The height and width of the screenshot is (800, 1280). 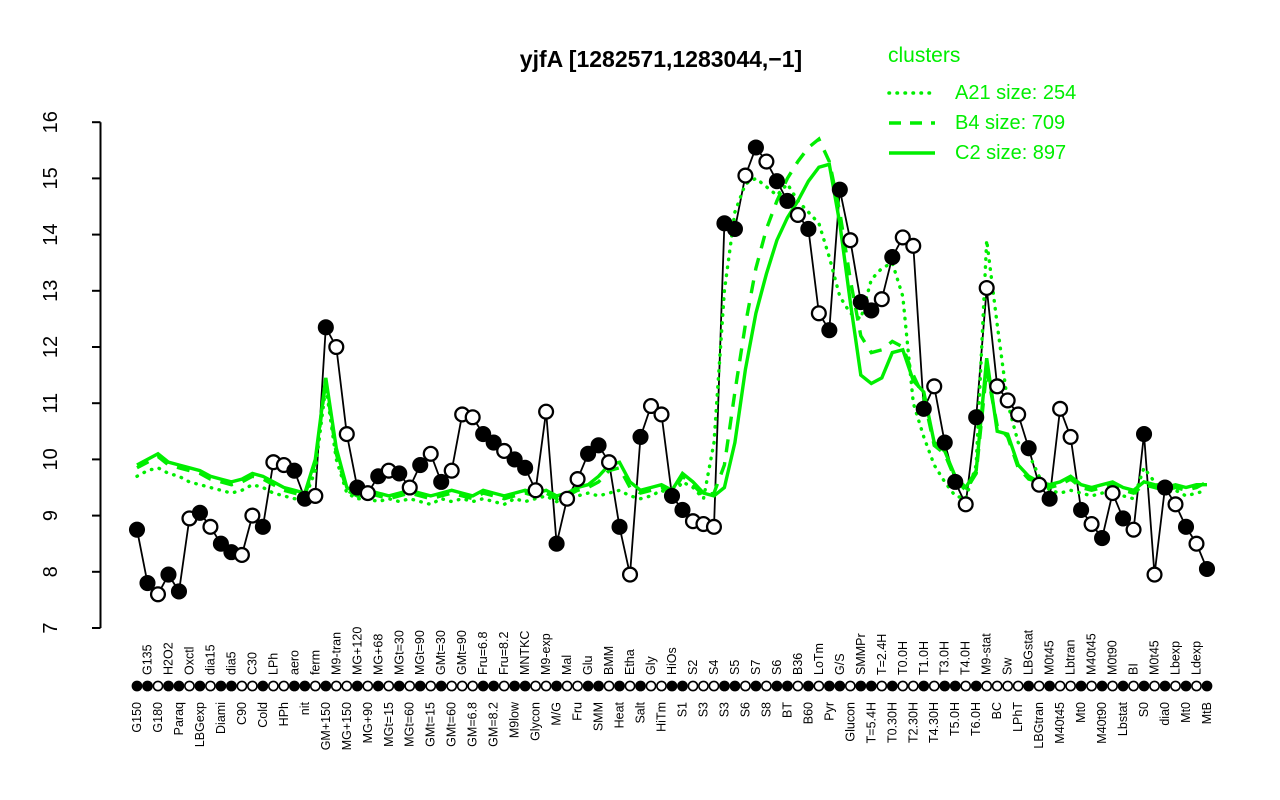 I want to click on condition-label: T2.30H, so click(x=913, y=722).